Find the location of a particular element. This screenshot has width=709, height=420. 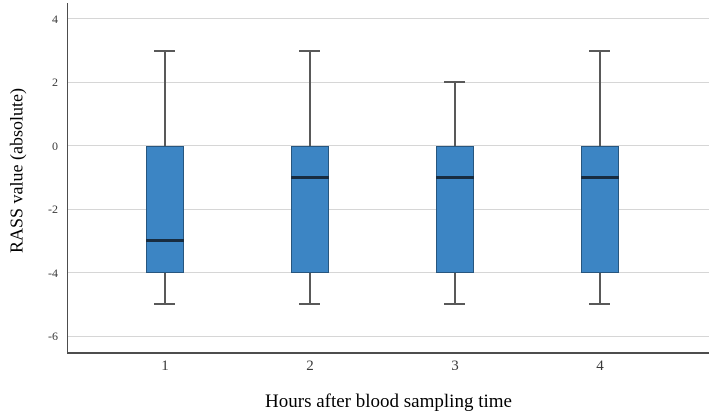

x-tick-label: 2 is located at coordinates (310, 366).